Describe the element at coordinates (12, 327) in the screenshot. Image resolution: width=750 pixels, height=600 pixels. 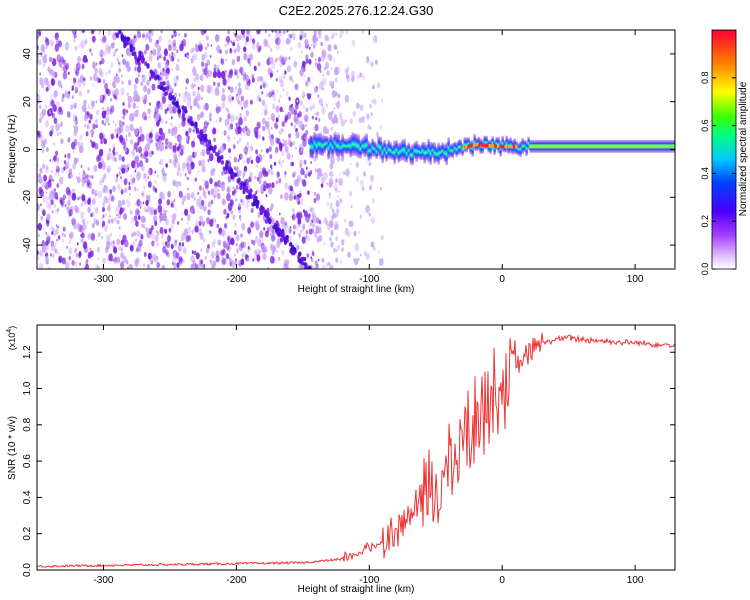
I see `snr-multiplier-close: )` at that location.